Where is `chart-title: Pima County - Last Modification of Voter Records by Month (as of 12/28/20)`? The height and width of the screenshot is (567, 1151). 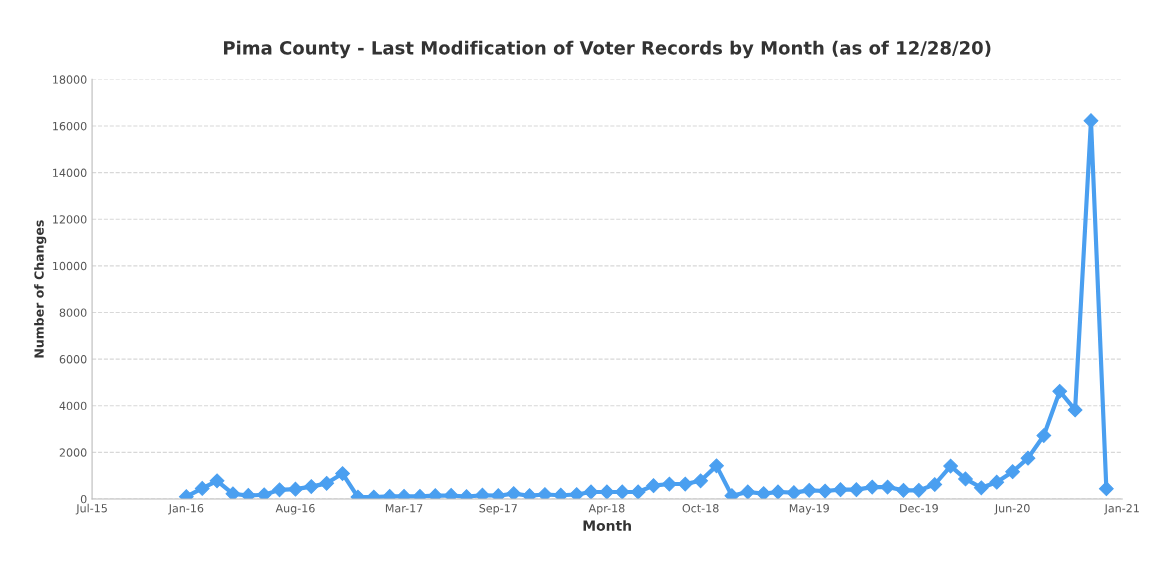 chart-title: Pima County - Last Modification of Voter Records by Month (as of 12/28/20) is located at coordinates (607, 49).